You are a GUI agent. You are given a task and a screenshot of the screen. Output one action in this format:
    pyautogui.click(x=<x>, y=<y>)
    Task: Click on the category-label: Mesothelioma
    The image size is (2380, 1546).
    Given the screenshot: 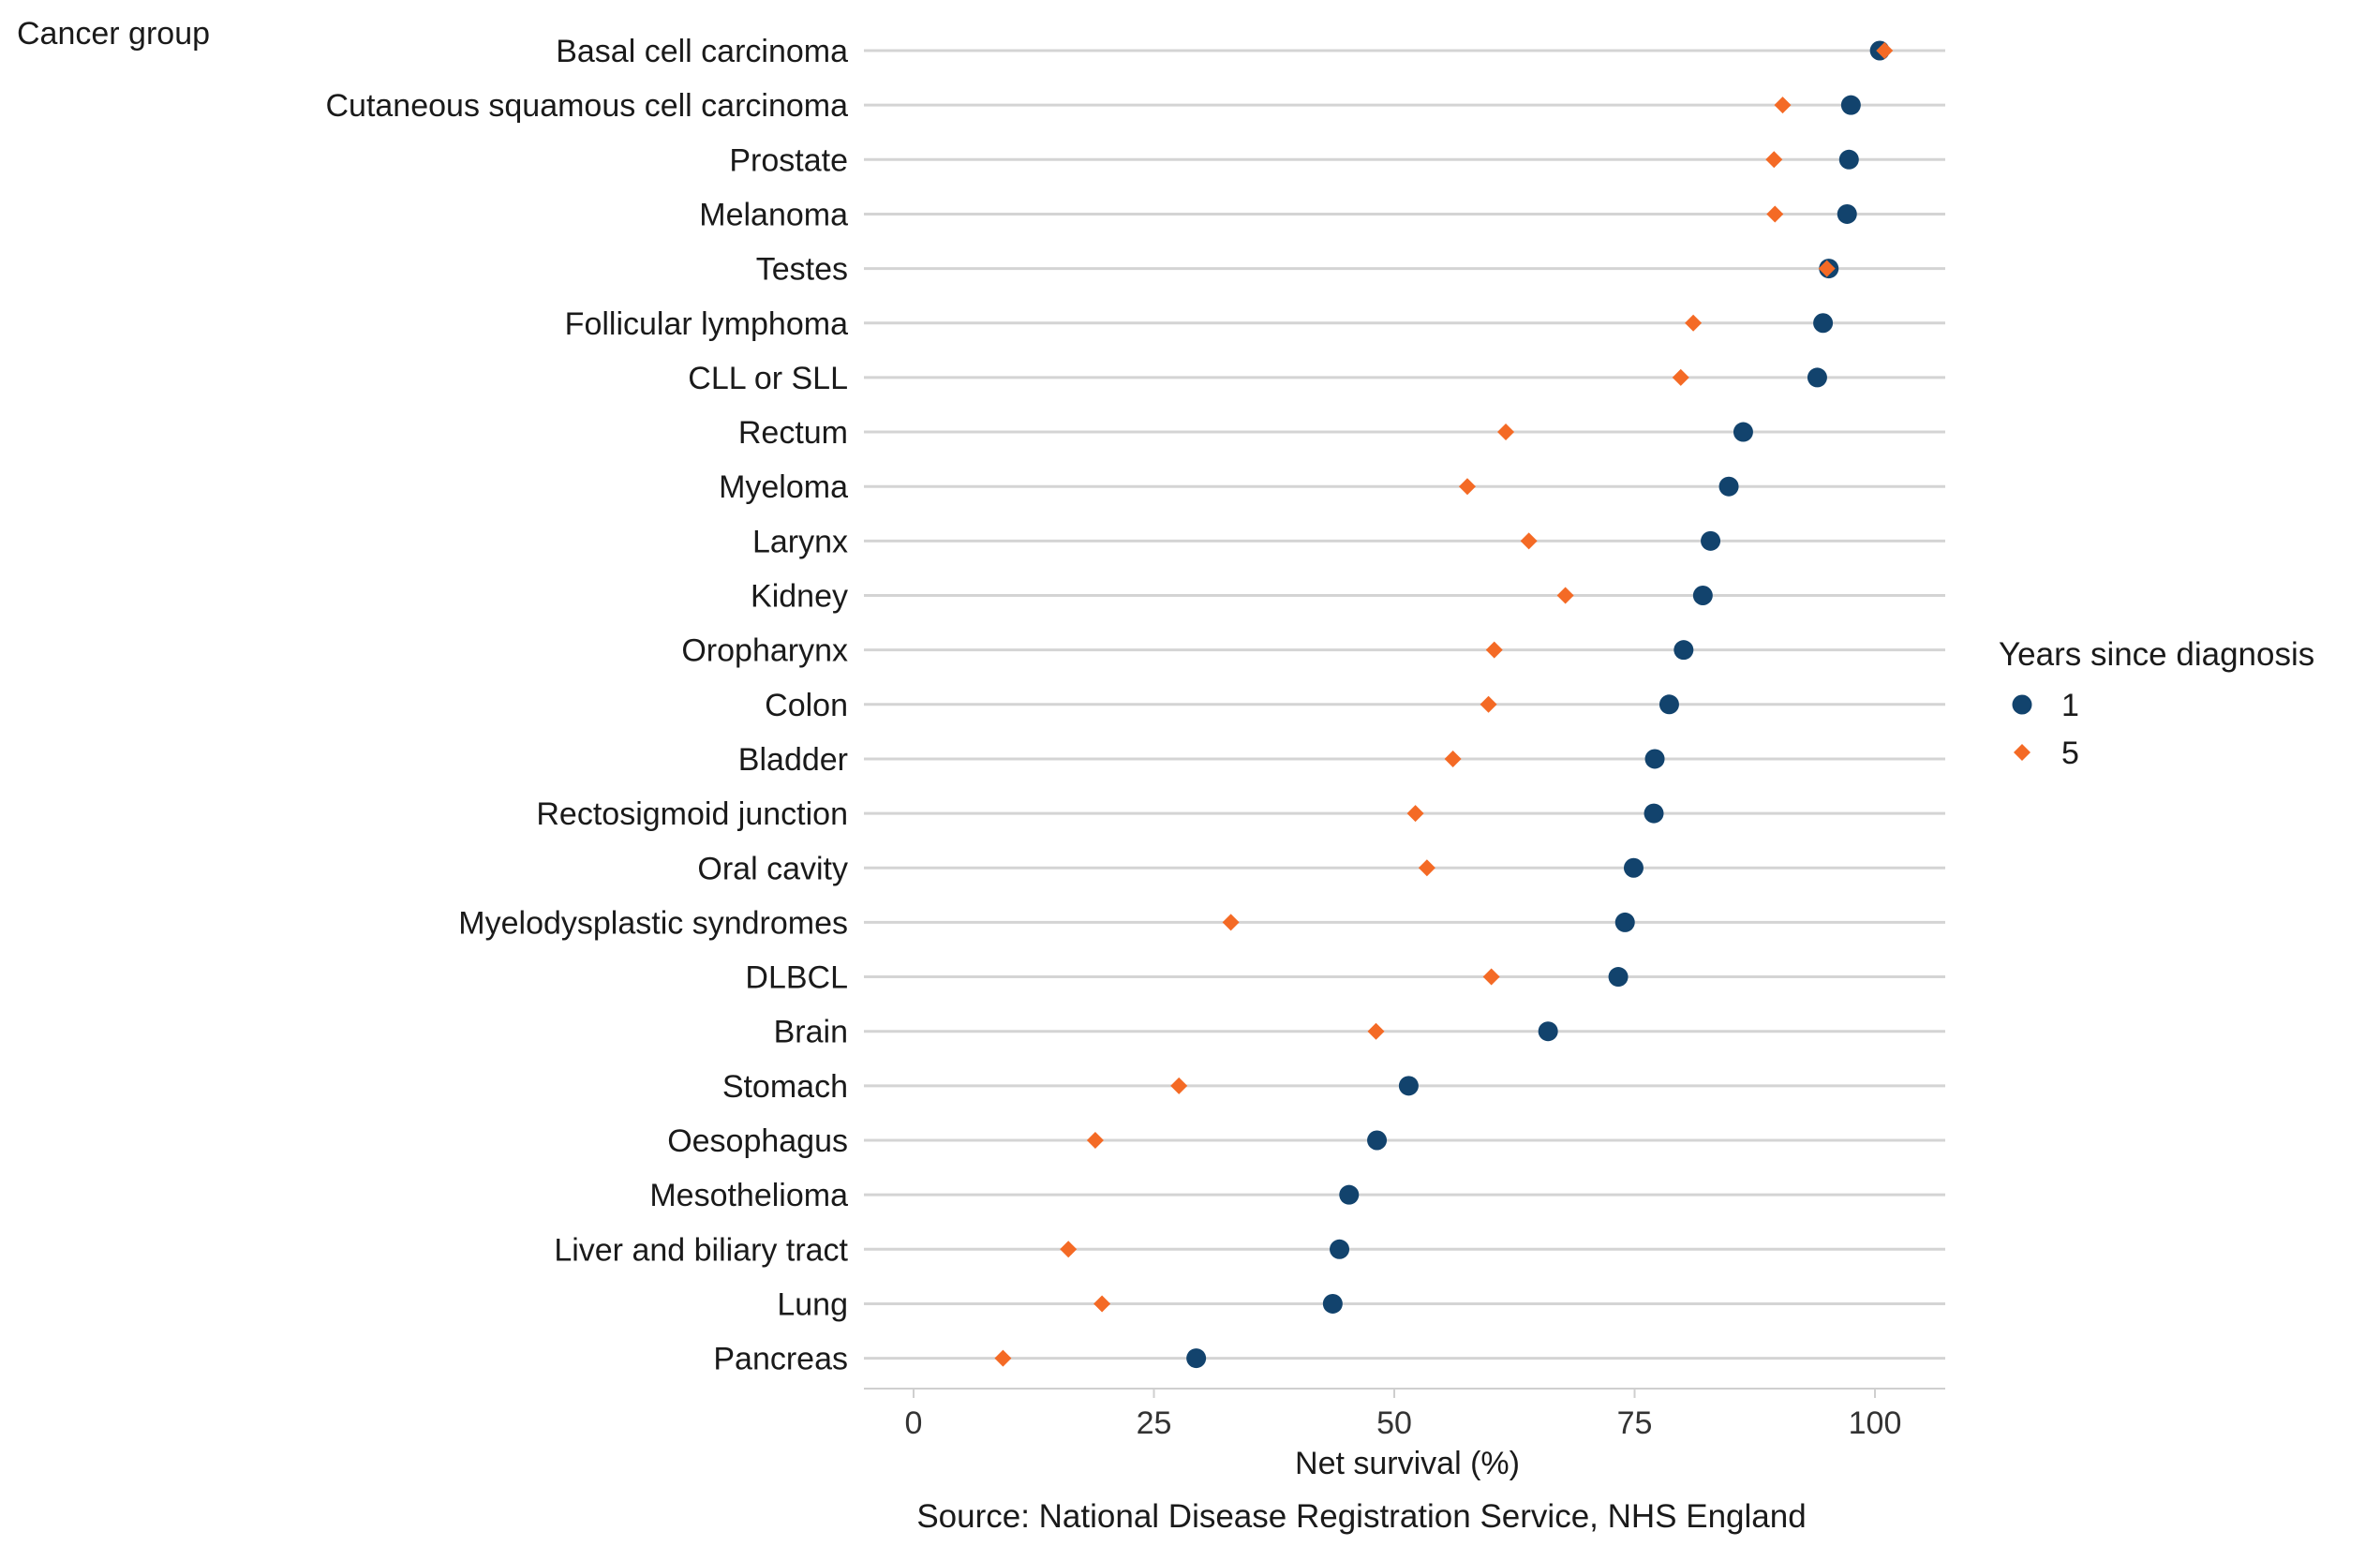 What is the action you would take?
    pyautogui.click(x=748, y=1195)
    